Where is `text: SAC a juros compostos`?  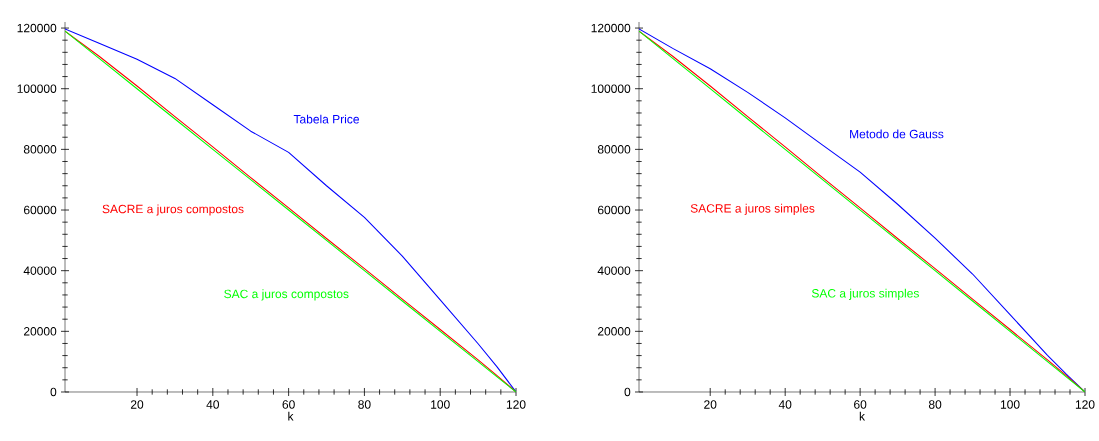 text: SAC a juros compostos is located at coordinates (286, 295).